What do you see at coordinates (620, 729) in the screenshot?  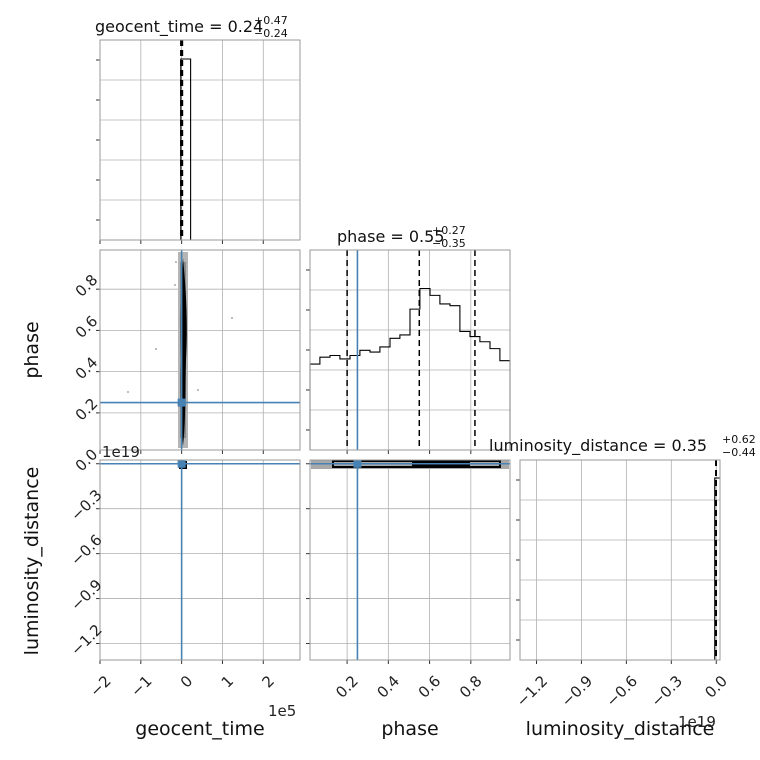 I see `x-axis-label-luminosity-distance: luminosity_distance` at bounding box center [620, 729].